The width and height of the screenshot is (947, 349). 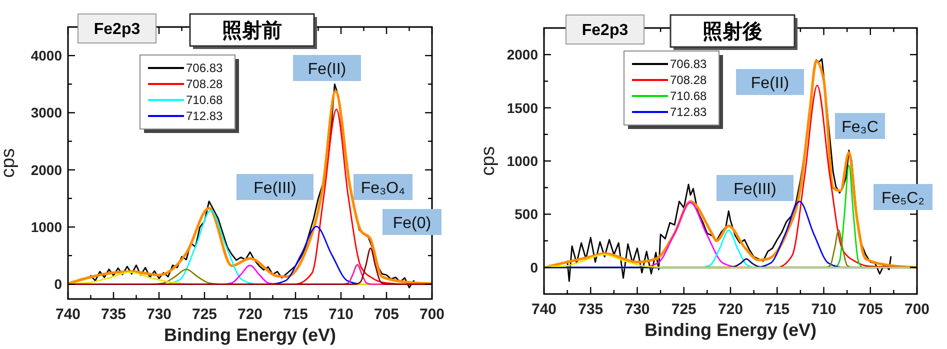 What do you see at coordinates (860, 127) in the screenshot?
I see `annotation: Fe₃C` at bounding box center [860, 127].